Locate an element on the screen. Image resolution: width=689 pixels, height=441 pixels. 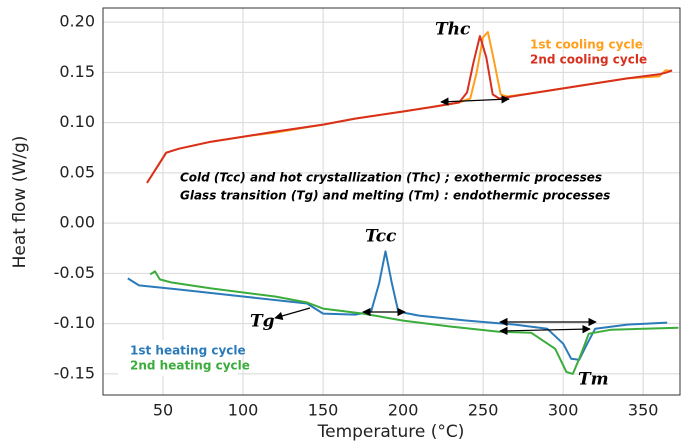
x-tick-label: 300 is located at coordinates (563, 410).